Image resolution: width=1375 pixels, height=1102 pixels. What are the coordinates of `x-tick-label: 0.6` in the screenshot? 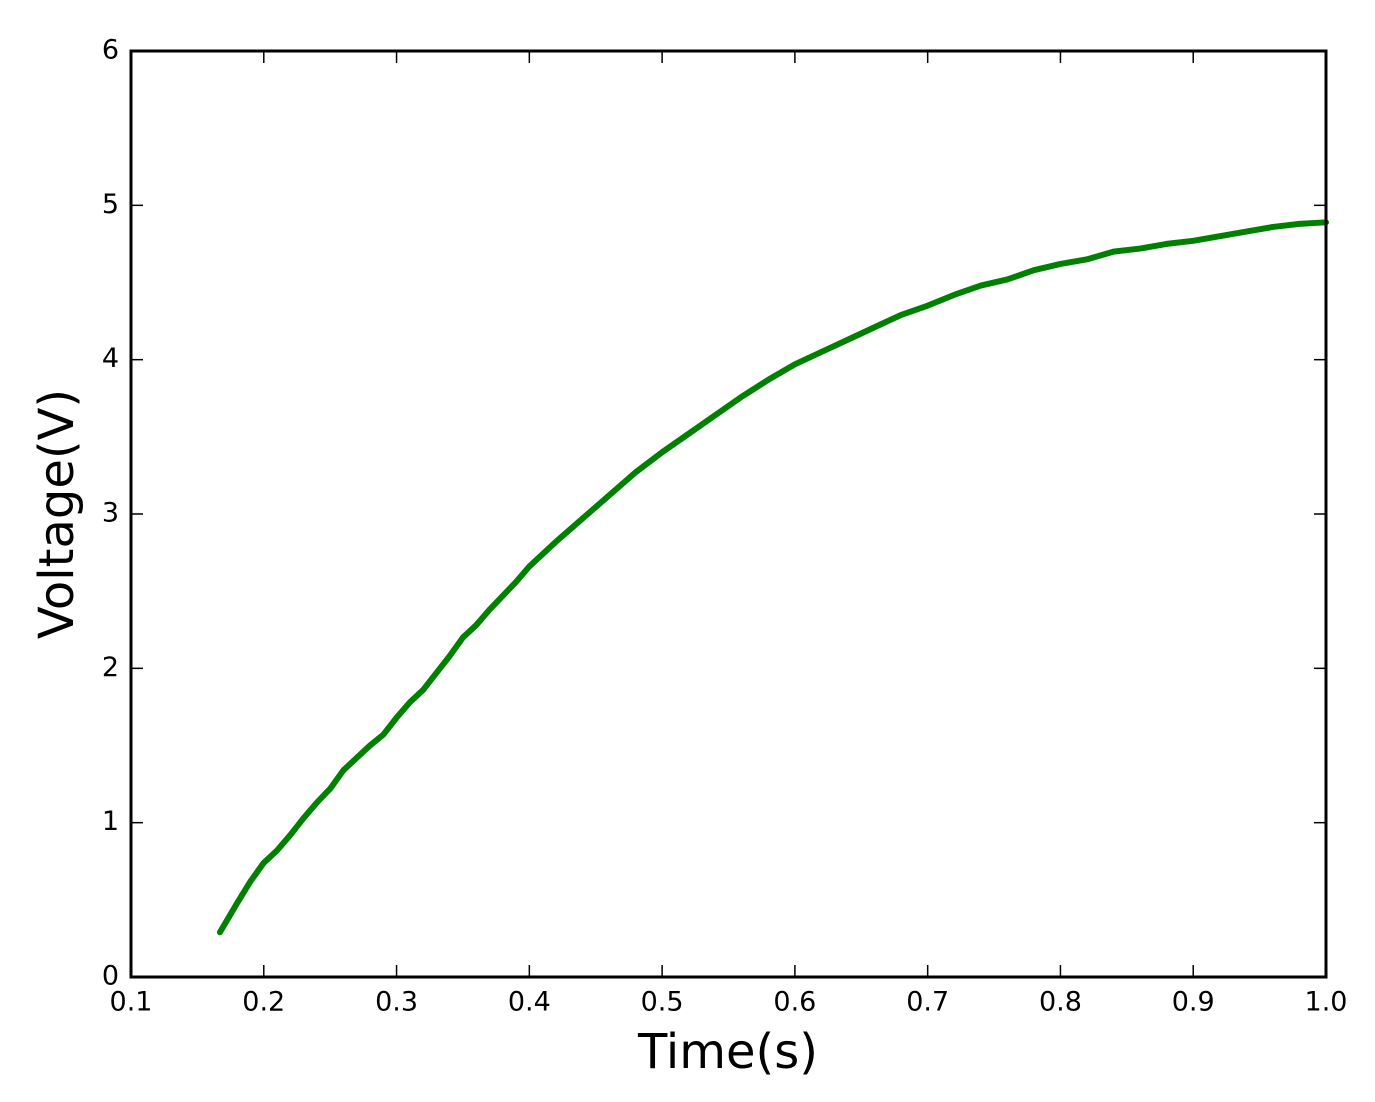 It's located at (794, 1002).